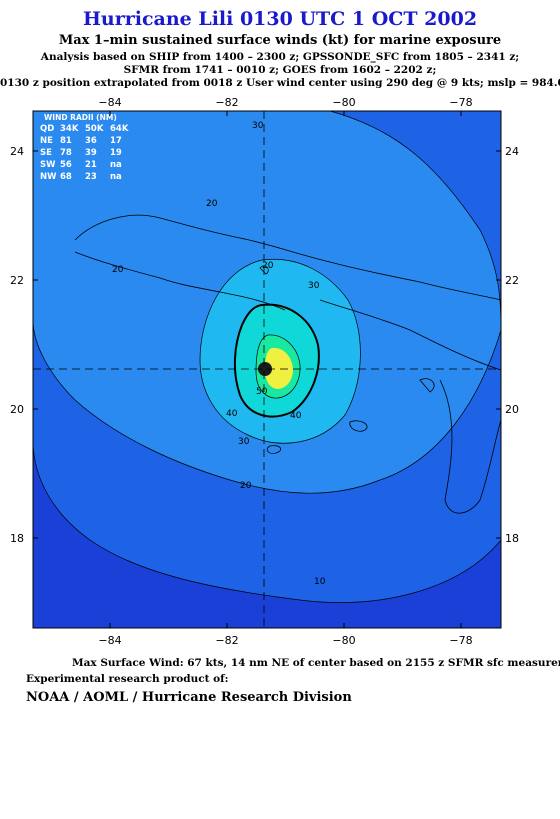 This screenshot has width=560, height=819. What do you see at coordinates (119, 129) in the screenshot?
I see `wind-radii-header-64k: 64K` at bounding box center [119, 129].